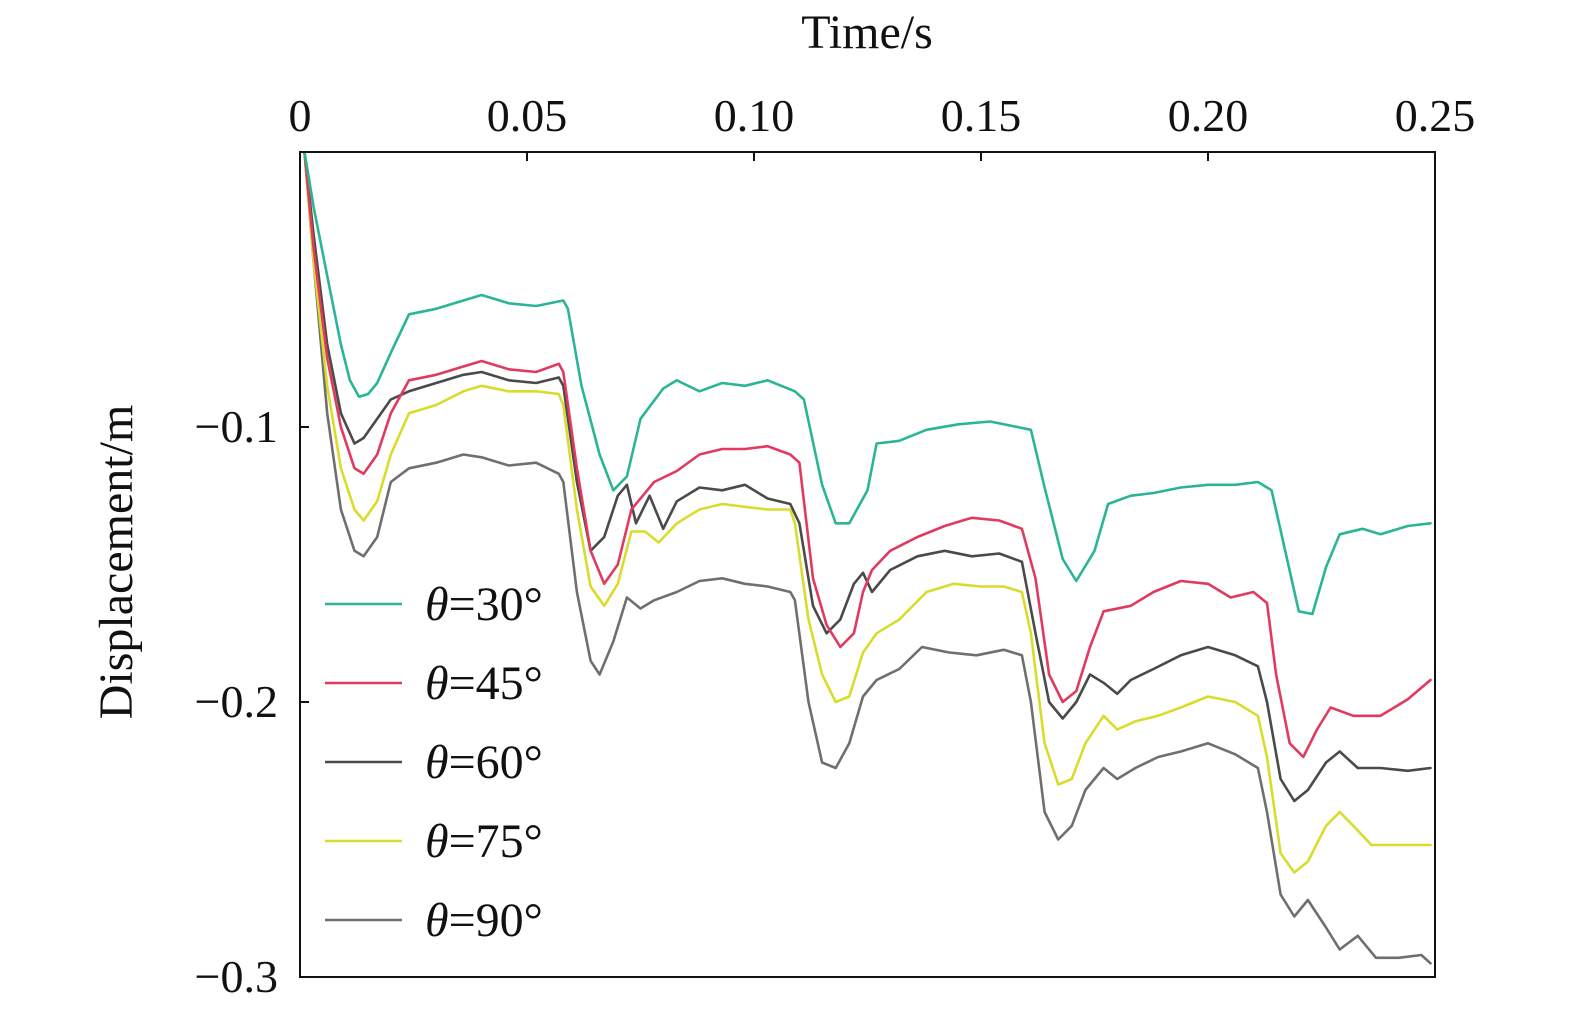 This screenshot has height=1017, width=1575. I want to click on x-tick-label: 0.20, so click(1208, 115).